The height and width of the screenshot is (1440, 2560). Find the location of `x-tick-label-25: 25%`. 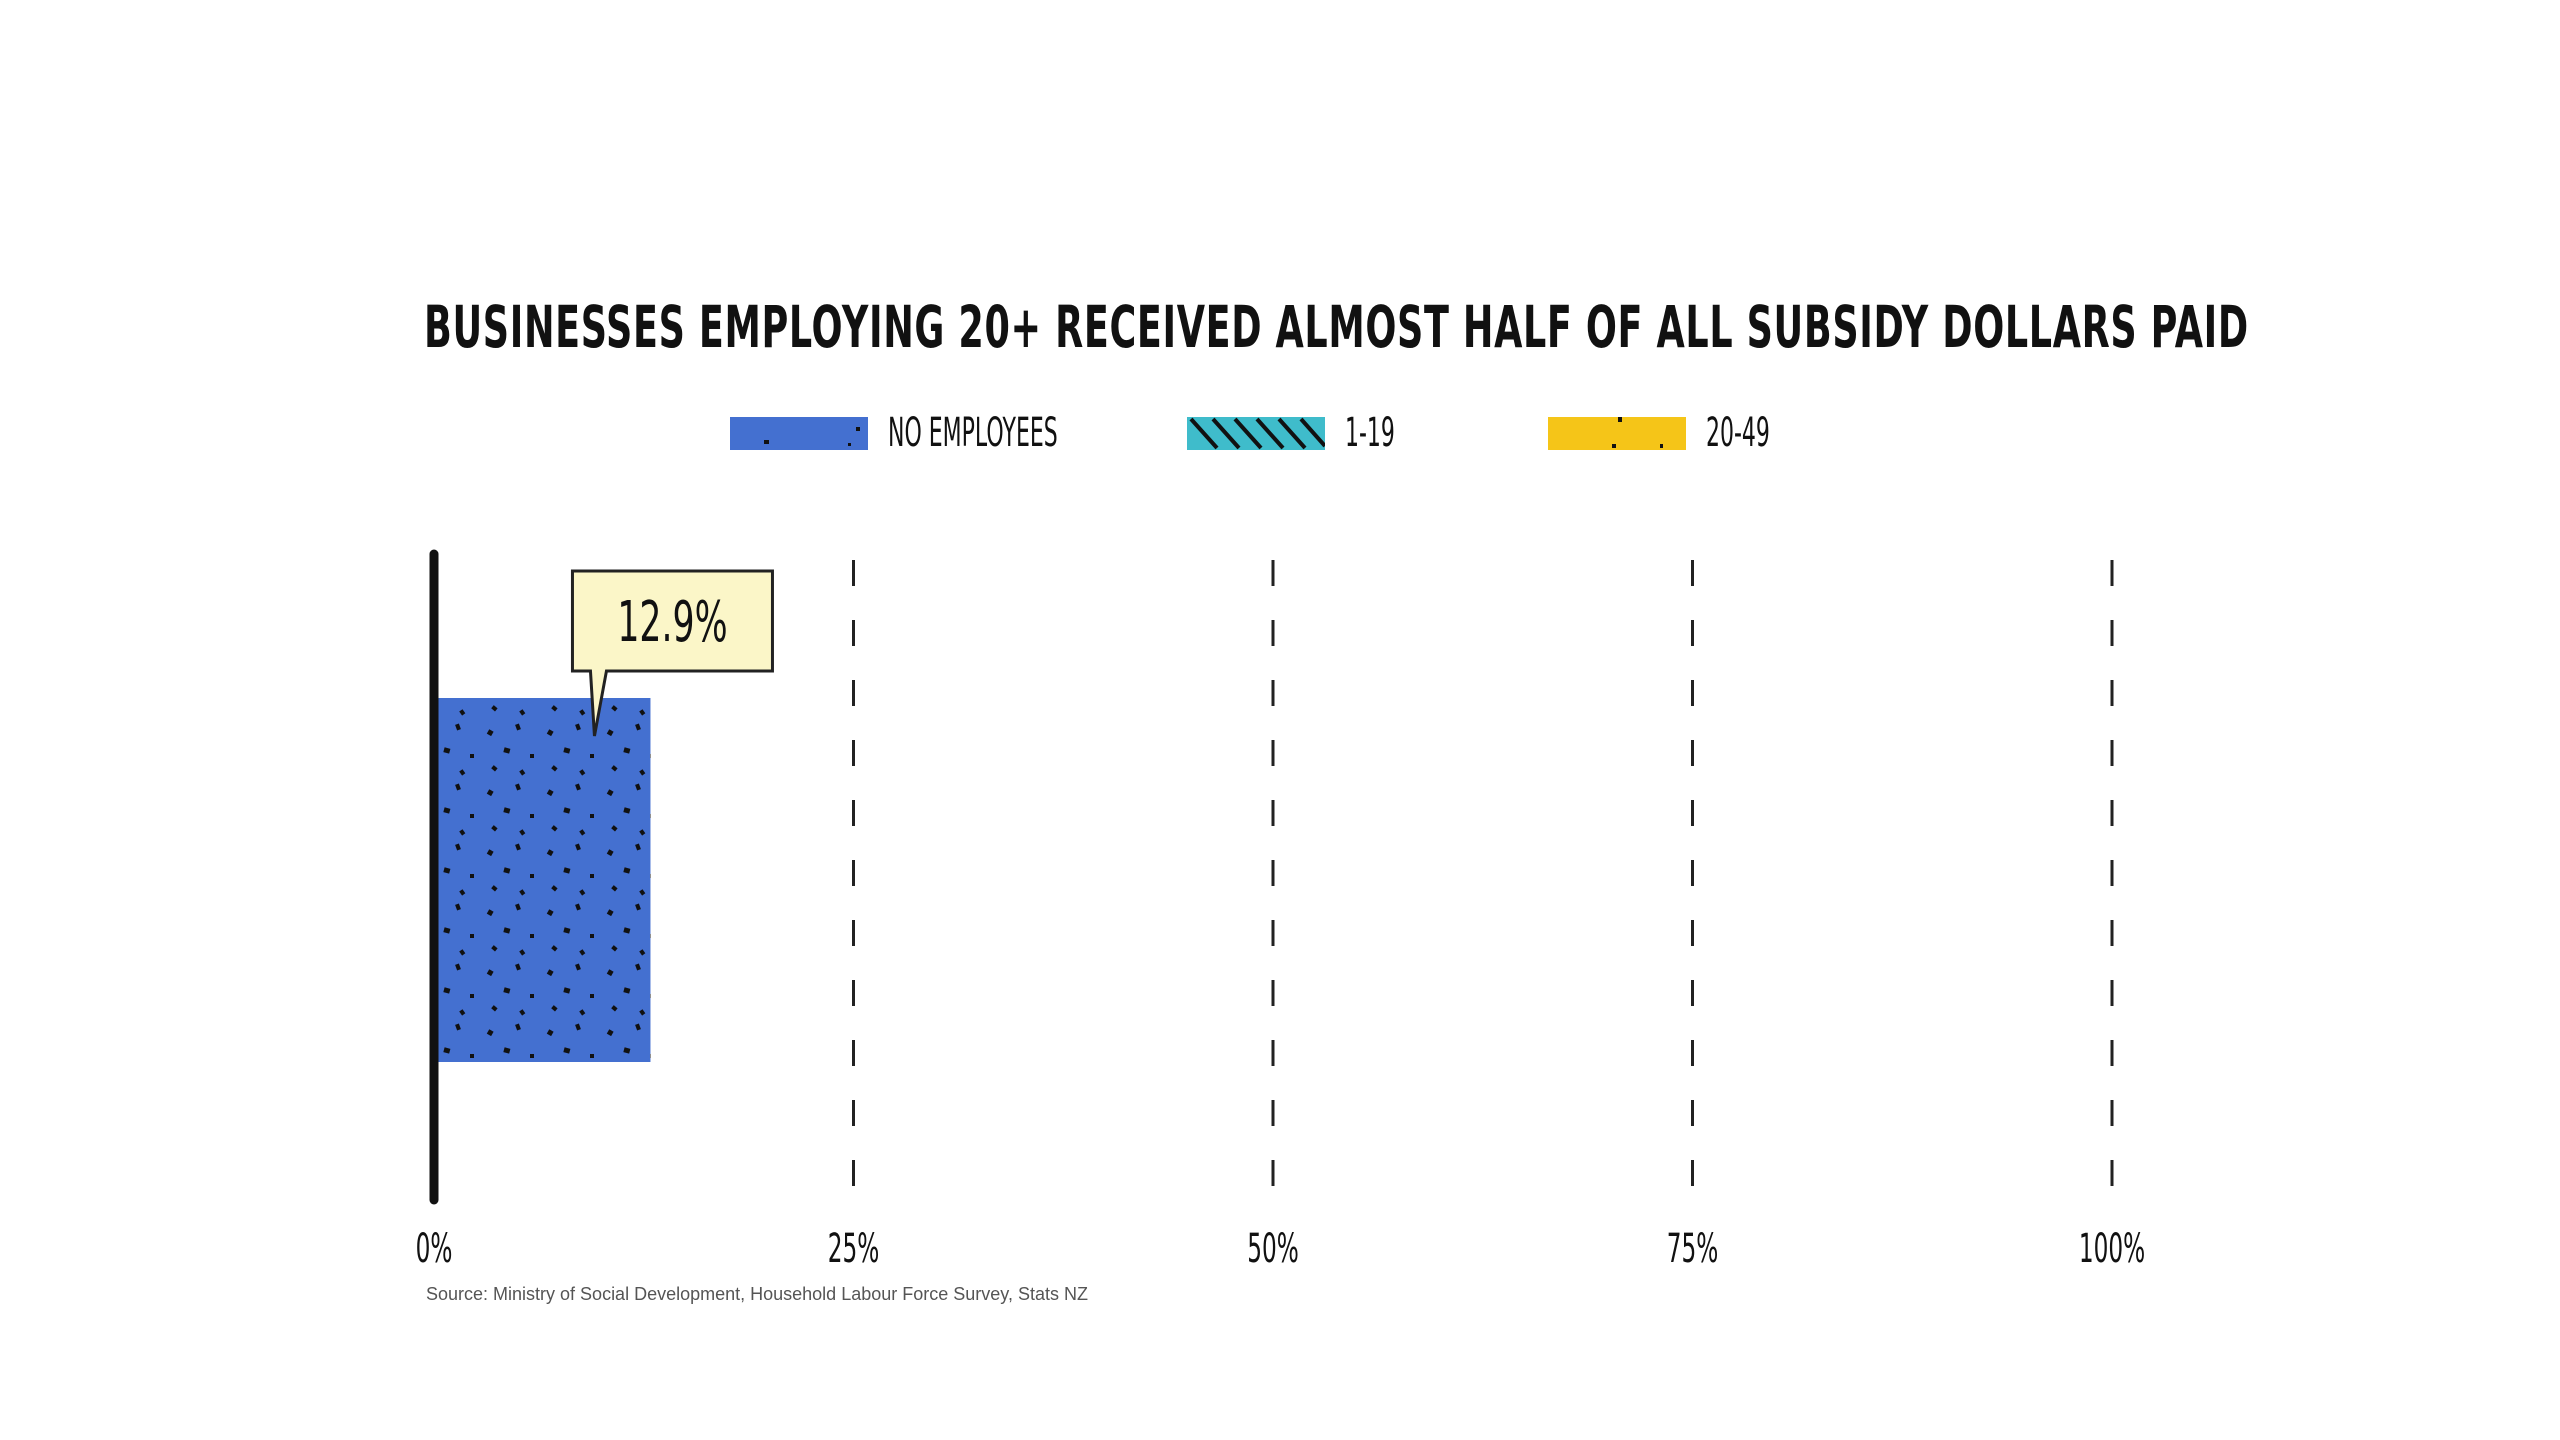

x-tick-label-25: 25% is located at coordinates (854, 1248).